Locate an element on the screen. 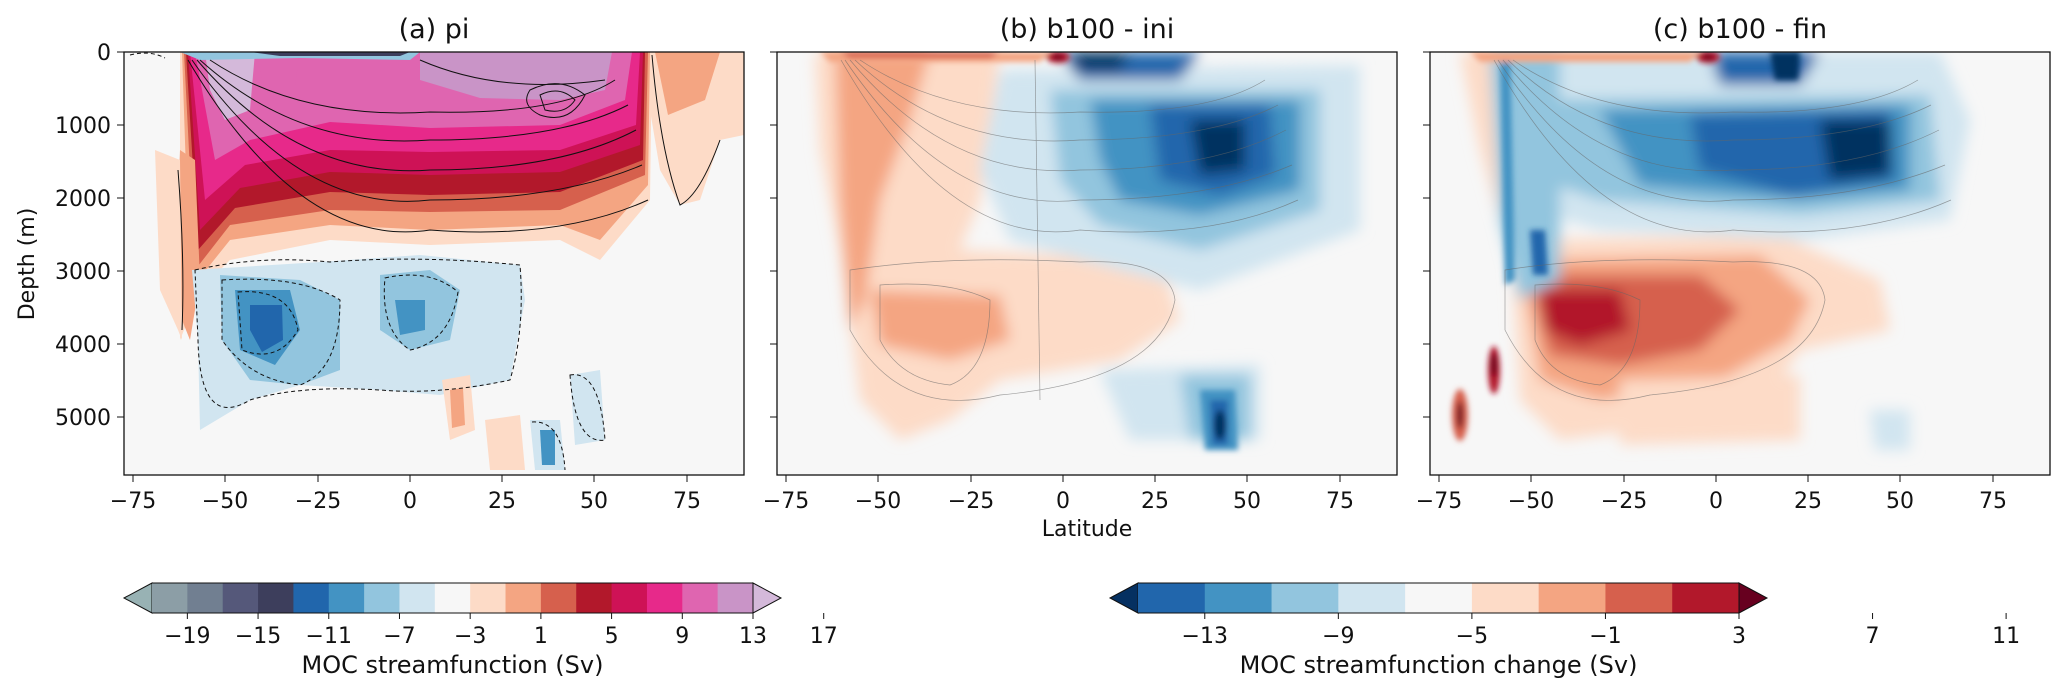 This screenshot has width=2067, height=697. colorbar-tick-label: 7 is located at coordinates (1873, 636).